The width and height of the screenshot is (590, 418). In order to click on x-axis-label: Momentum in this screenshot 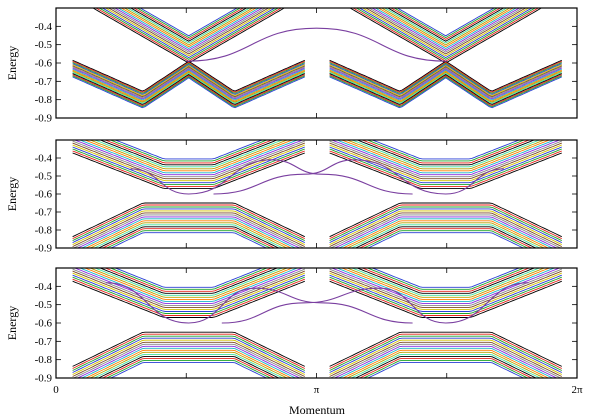, I will do `click(317, 410)`.